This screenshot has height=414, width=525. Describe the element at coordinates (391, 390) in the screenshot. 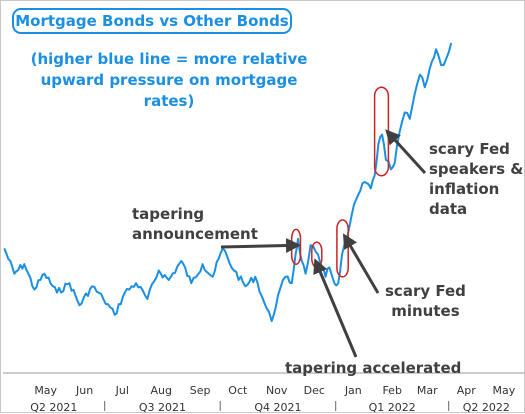

I see `x-tick-label-month: Feb` at that location.